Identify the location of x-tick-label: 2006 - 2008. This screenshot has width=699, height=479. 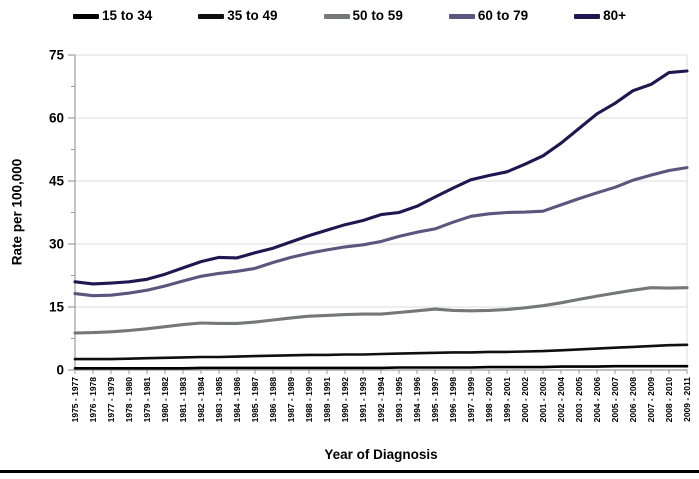
(633, 400).